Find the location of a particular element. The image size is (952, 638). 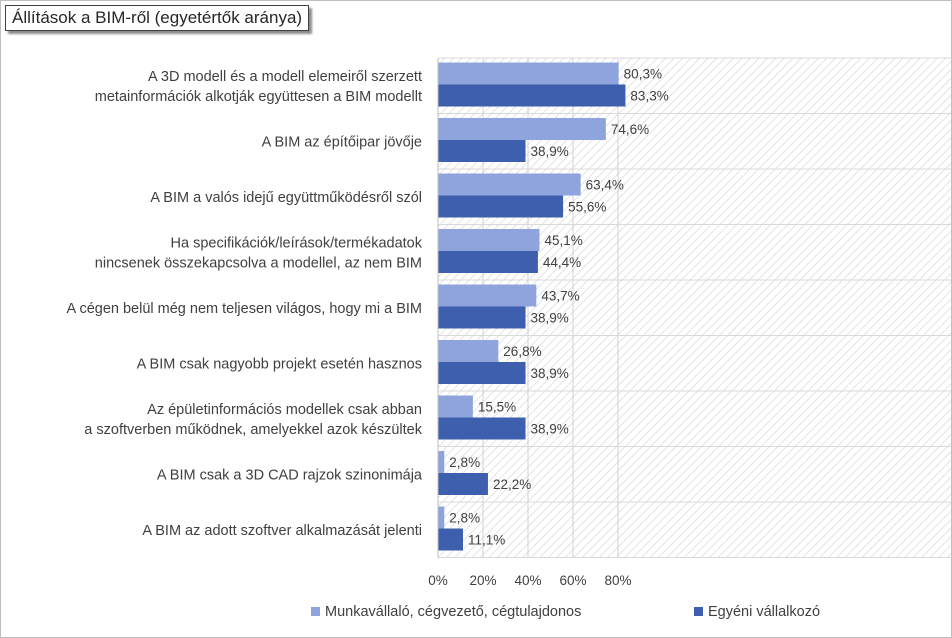

data-label-s2-9: 11,1% is located at coordinates (486, 540).